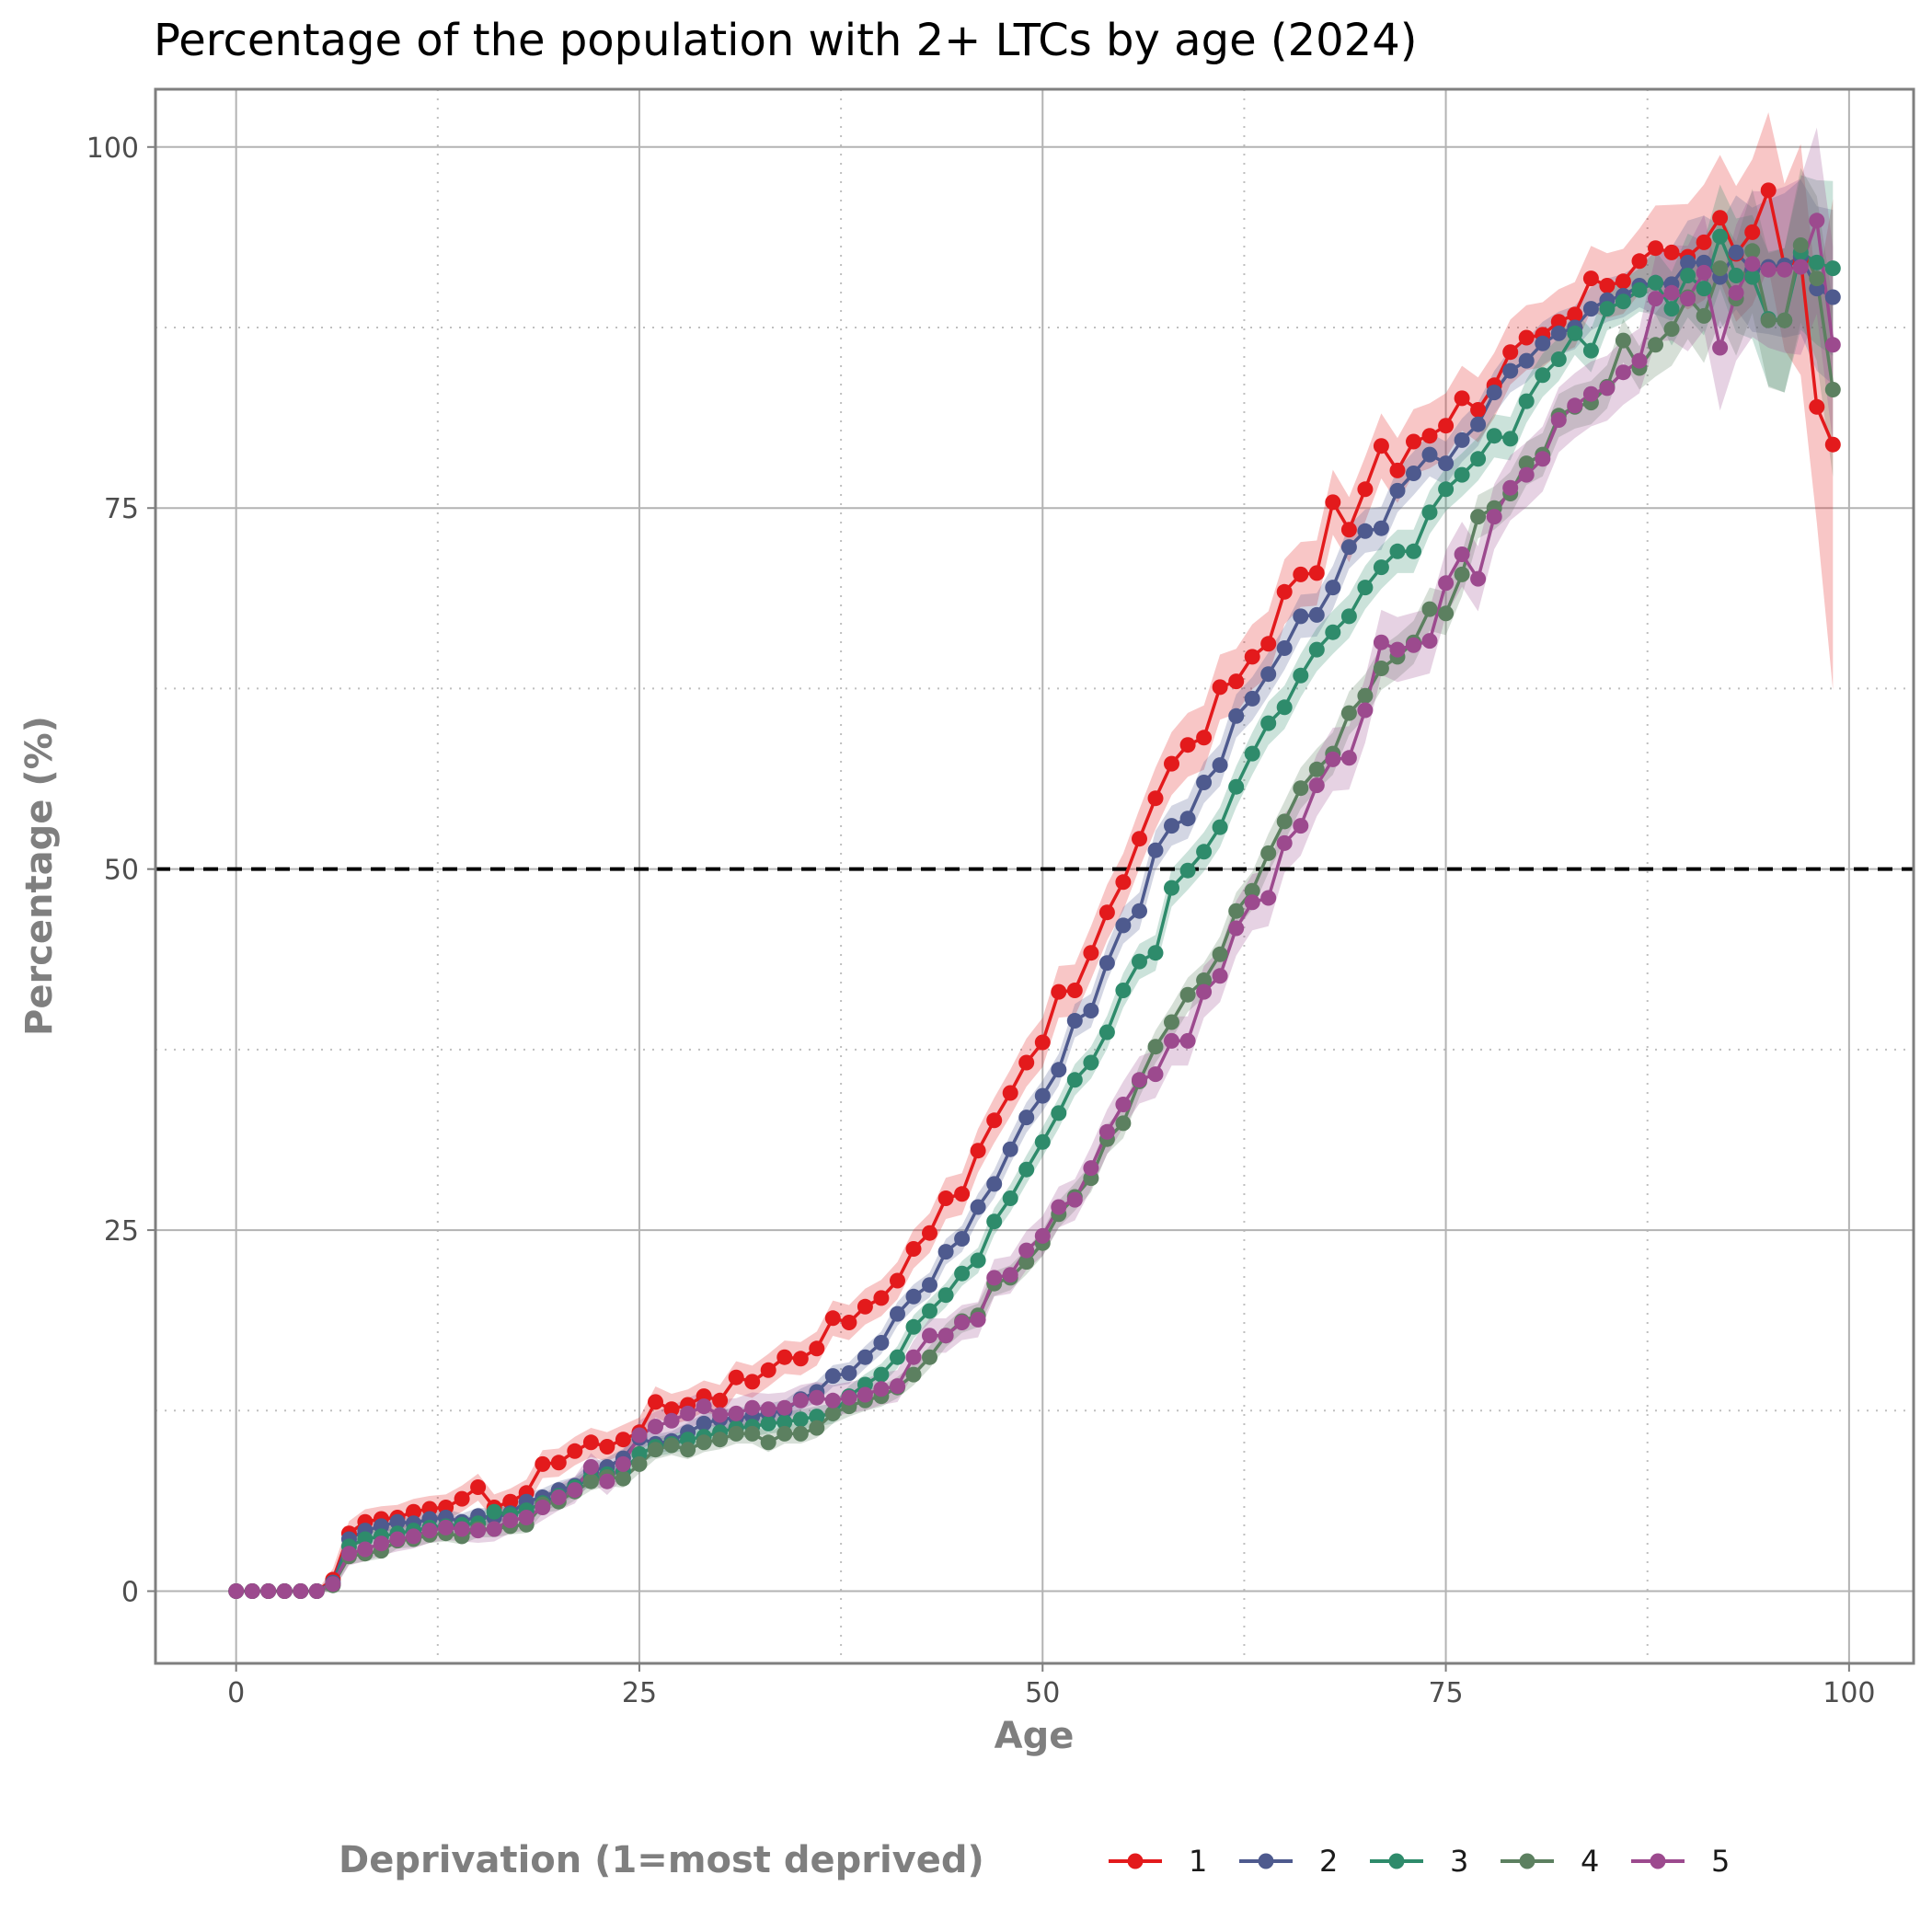 The height and width of the screenshot is (1932, 1932). Describe the element at coordinates (121, 509) in the screenshot. I see `y-tick-label: 75` at that location.